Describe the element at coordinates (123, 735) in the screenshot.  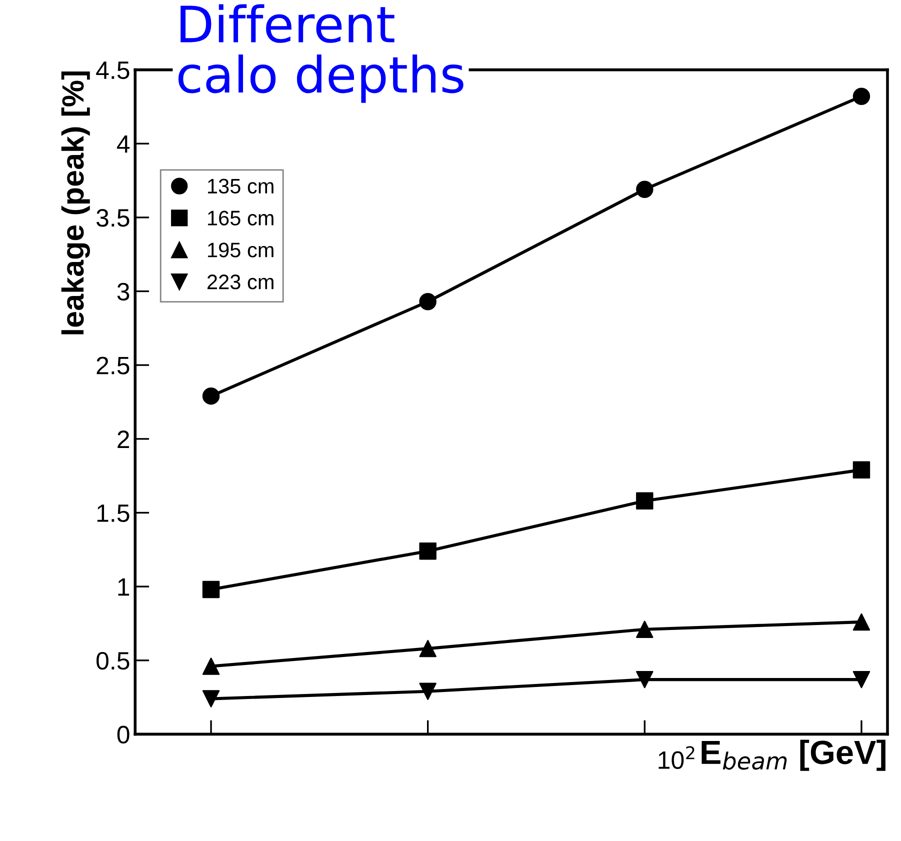
I see `y-tick-label: 0` at that location.